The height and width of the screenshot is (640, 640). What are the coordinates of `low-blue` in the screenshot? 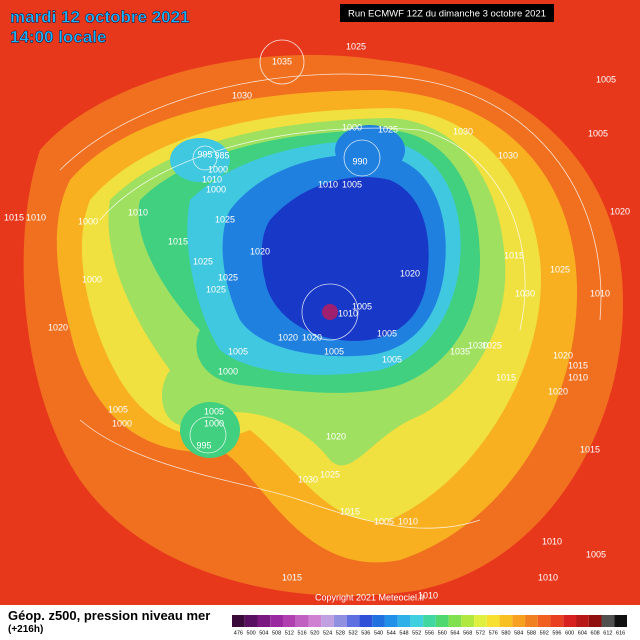 It's located at (370, 150).